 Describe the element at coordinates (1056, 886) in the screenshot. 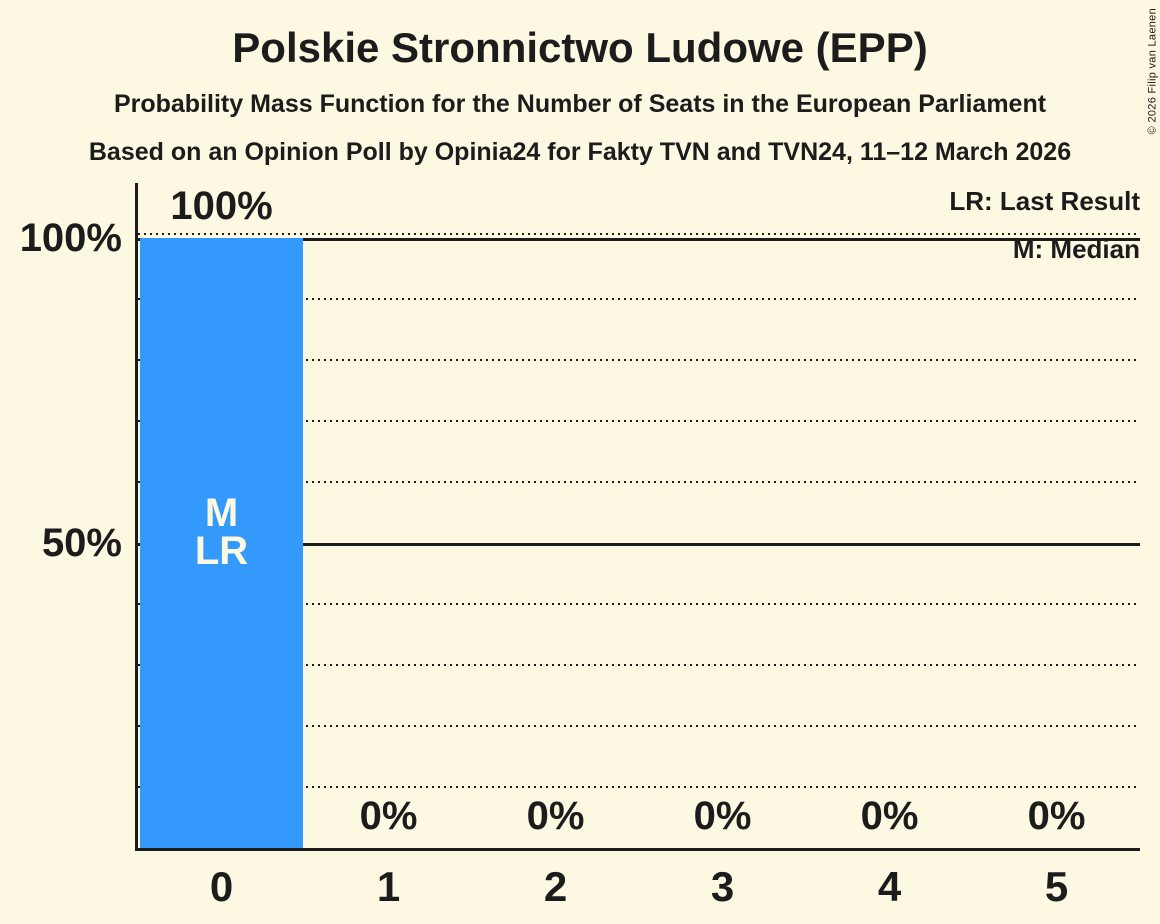

I see `x-tick-5: 5` at that location.